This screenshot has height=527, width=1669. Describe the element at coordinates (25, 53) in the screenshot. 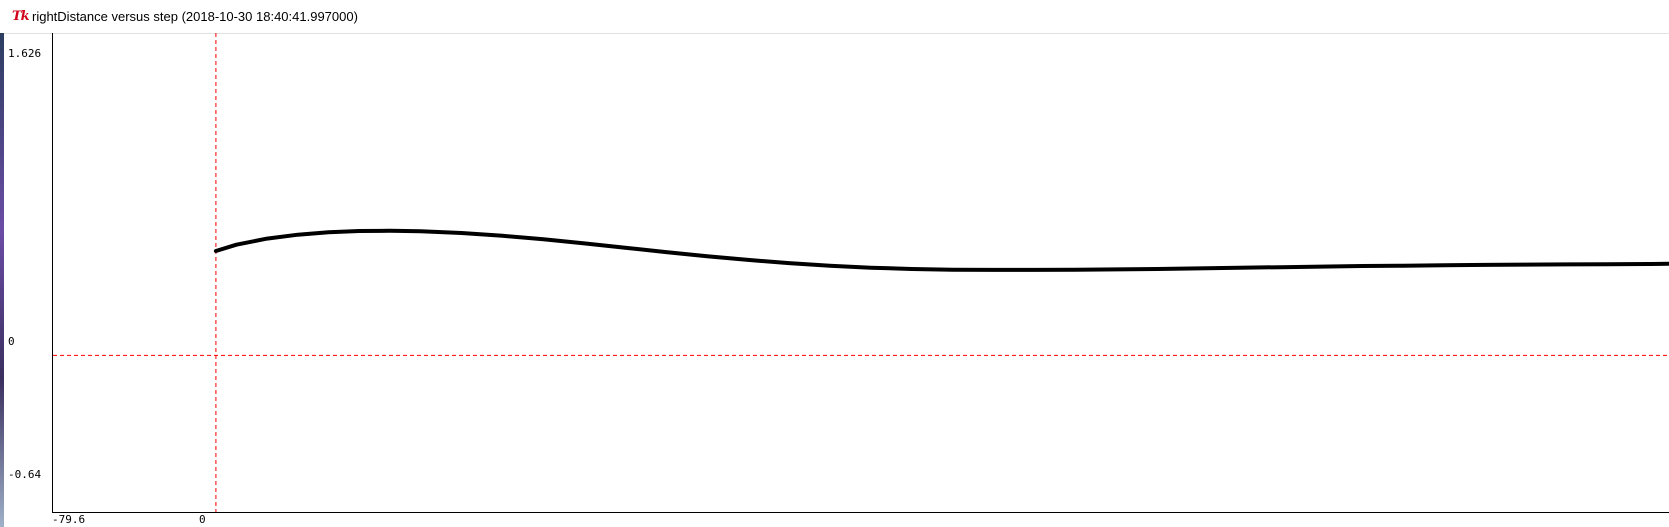

I see `y-tick-label-max: 1.626` at that location.